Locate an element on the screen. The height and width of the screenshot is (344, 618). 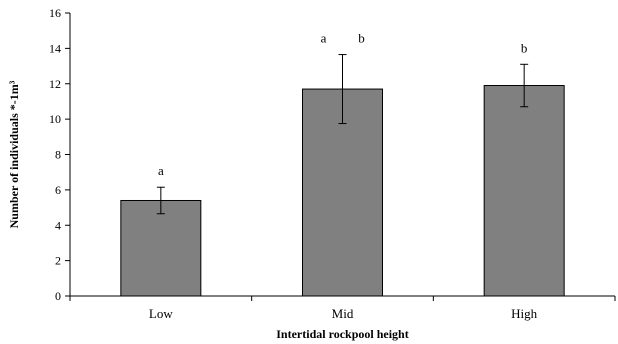
y-axis-ticks: 0 2 4 6 8 10 12 14 16 is located at coordinates (59, 154).